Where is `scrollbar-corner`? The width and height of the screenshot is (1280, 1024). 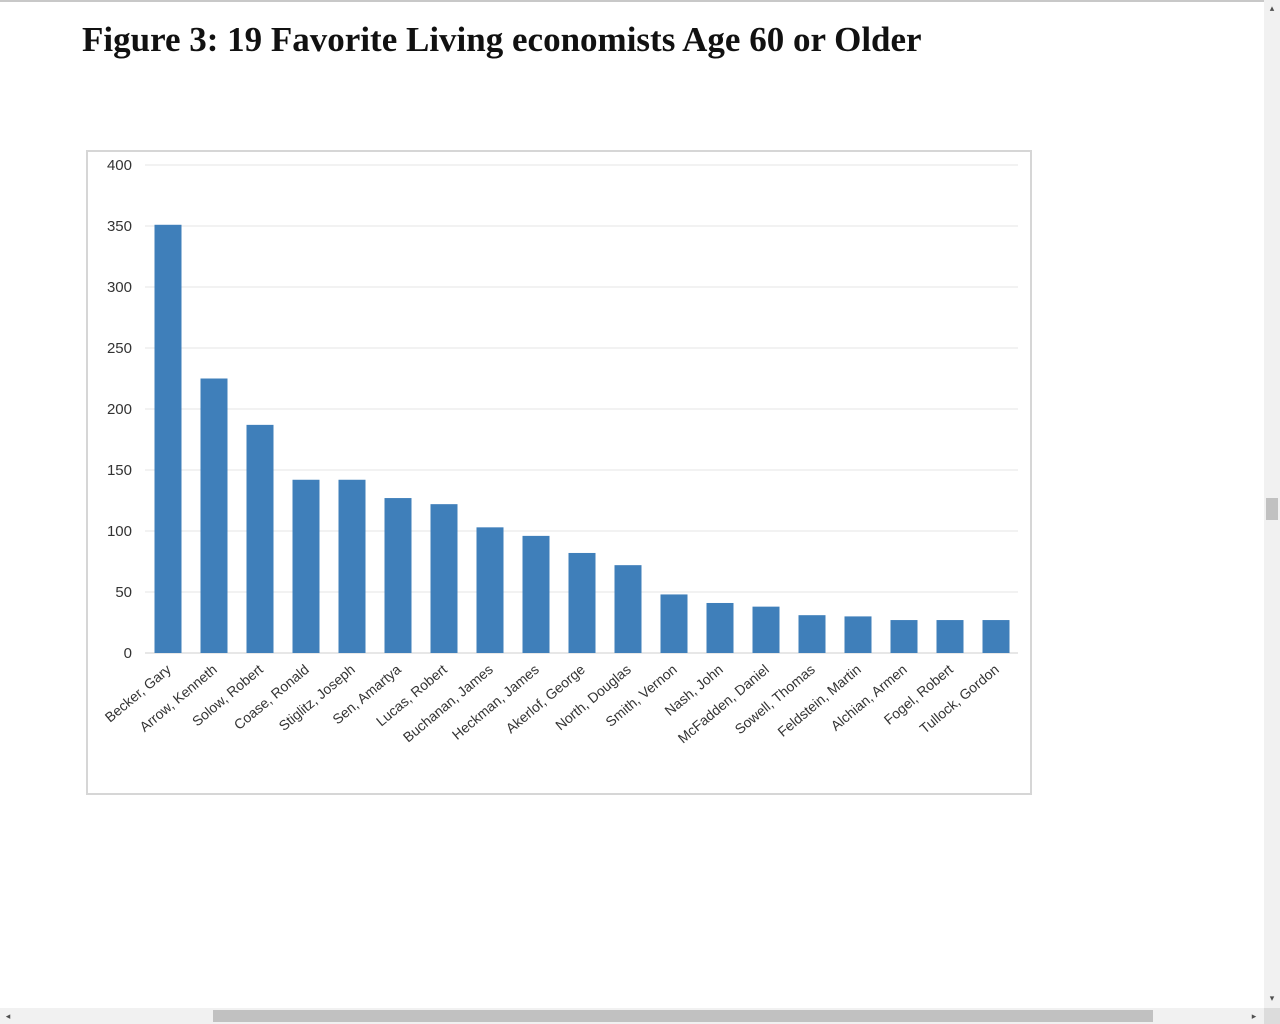 scrollbar-corner is located at coordinates (1272, 1016).